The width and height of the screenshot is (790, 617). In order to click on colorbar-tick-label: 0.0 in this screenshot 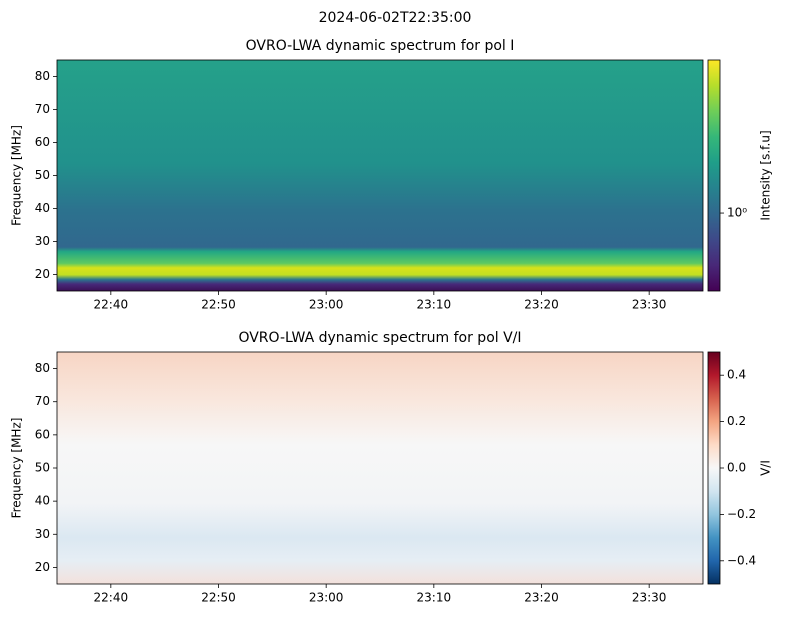, I will do `click(736, 468)`.